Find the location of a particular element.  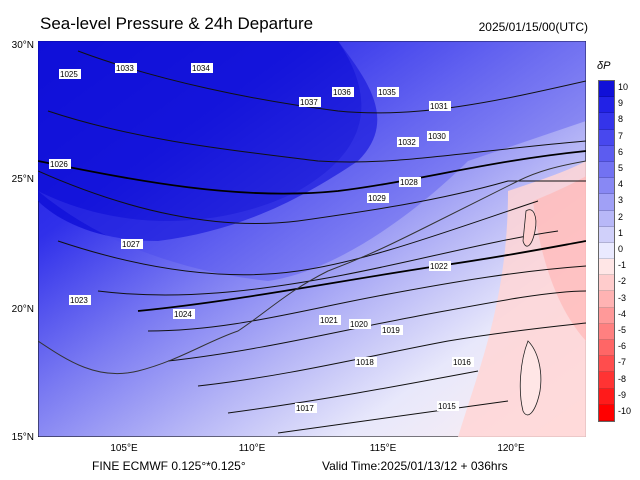

colorbar-label: -3 is located at coordinates (622, 297).